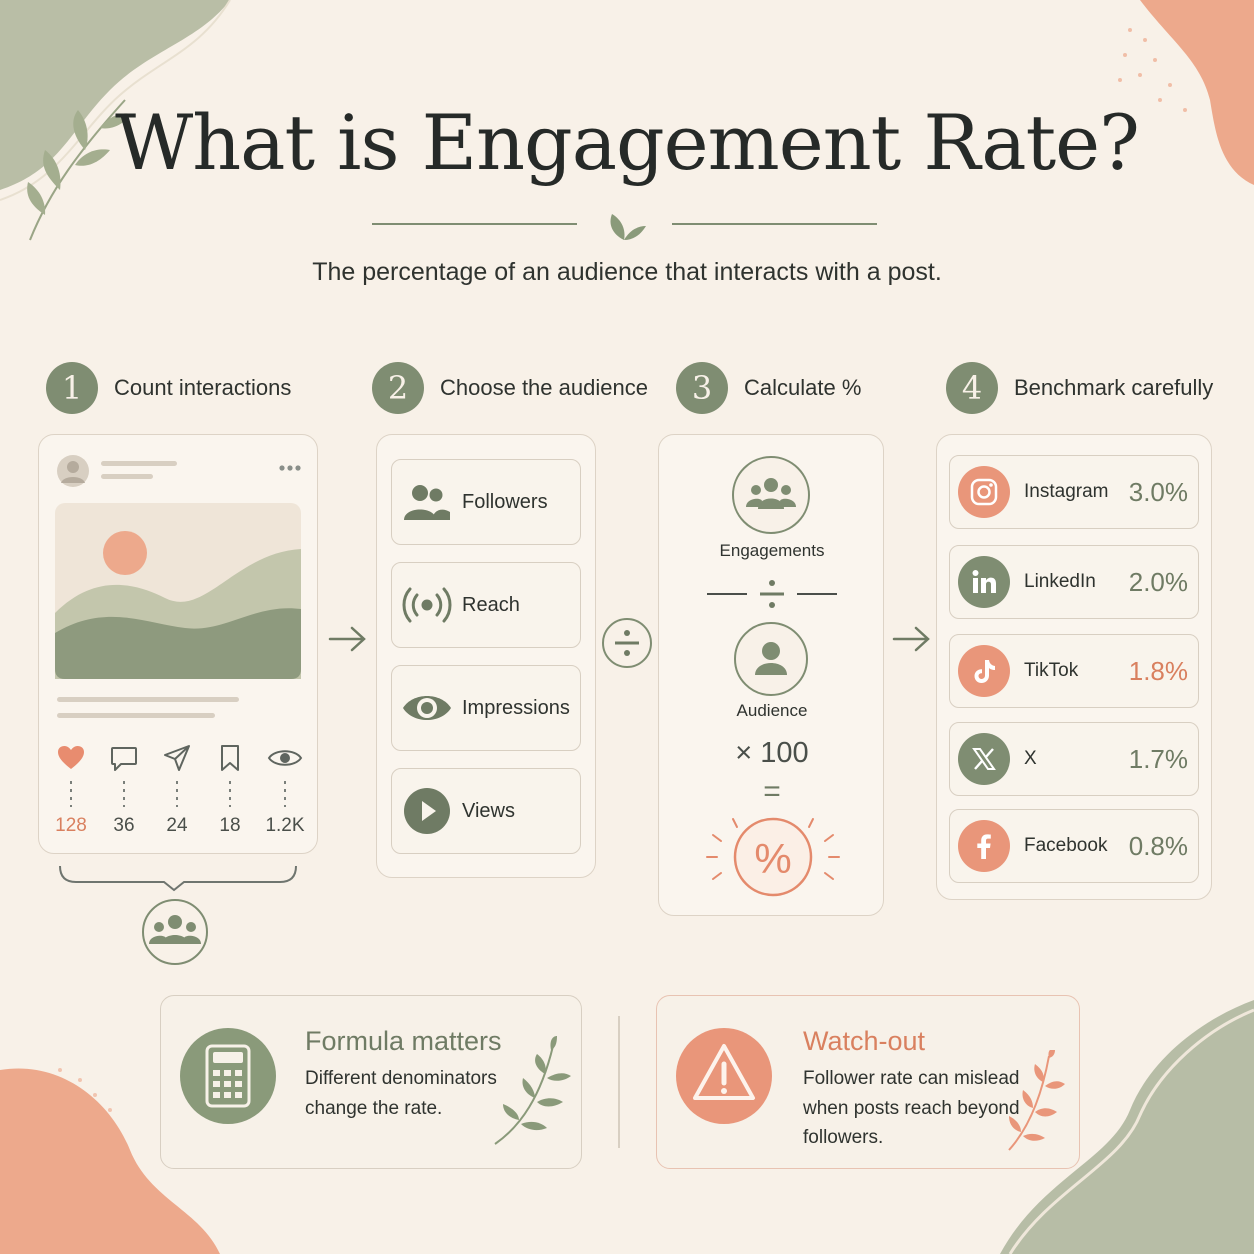  Describe the element at coordinates (124, 758) in the screenshot. I see `comment-icon` at that location.